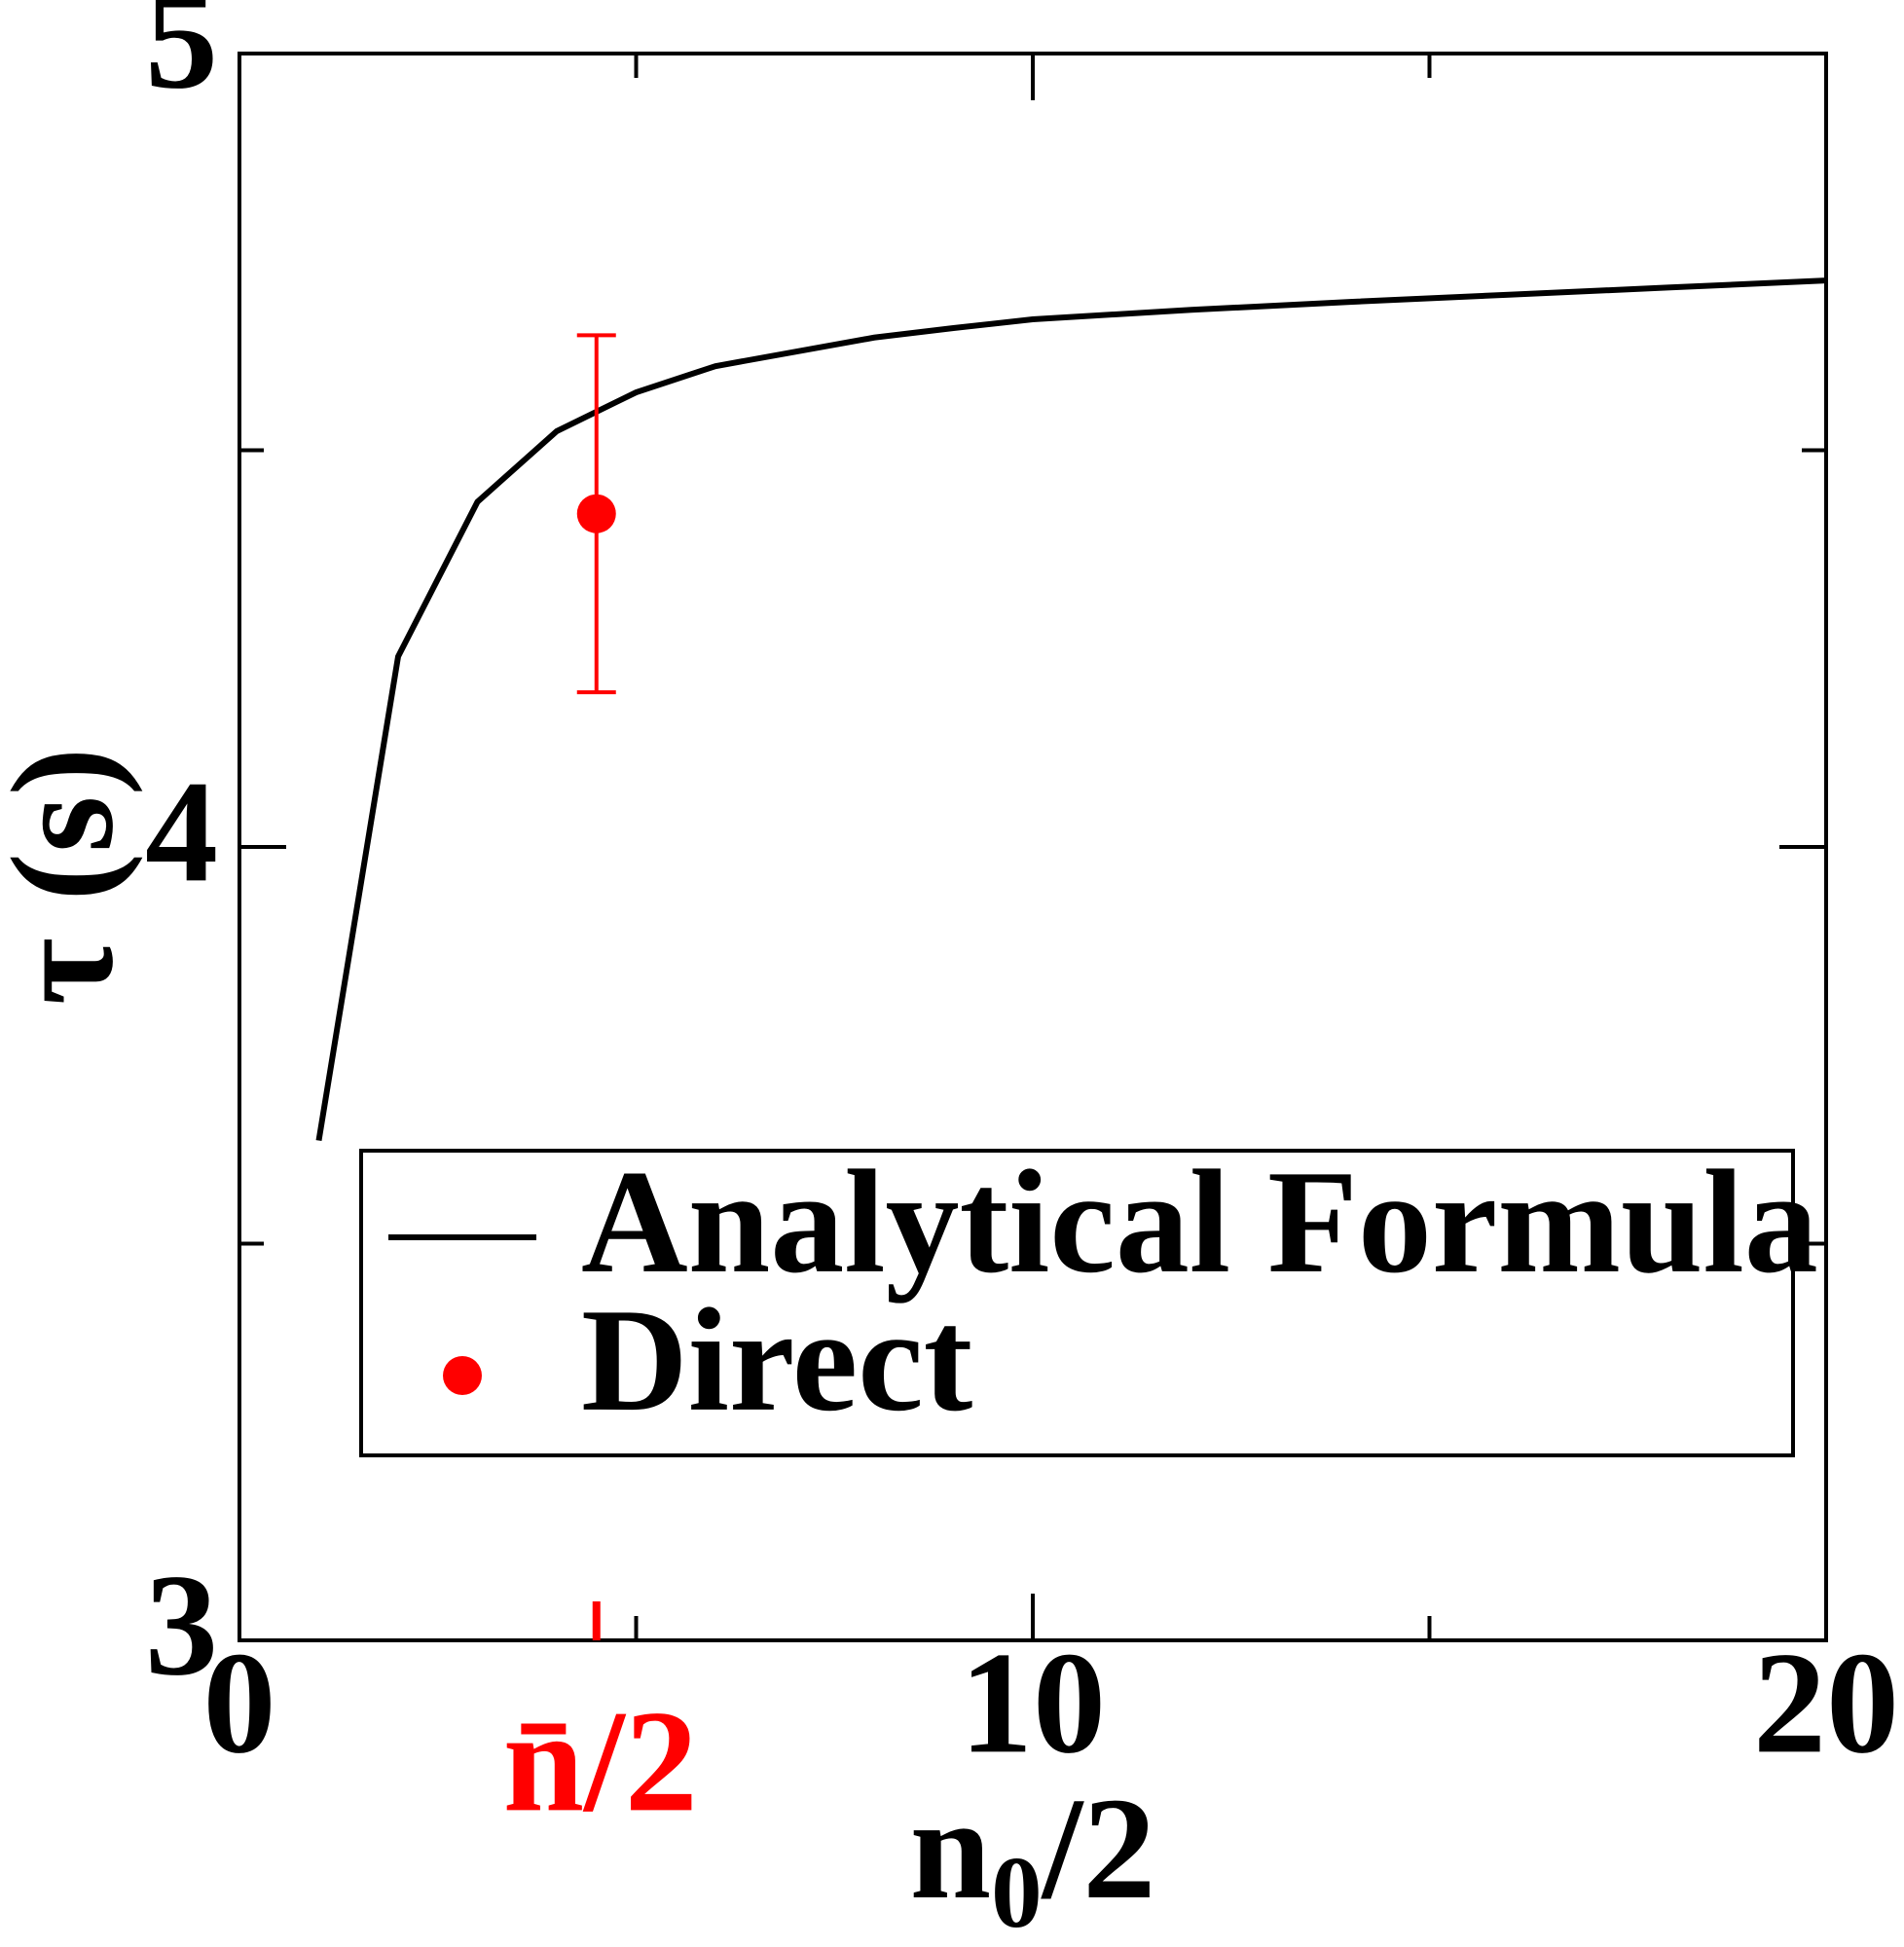 This screenshot has height=1947, width=1904. I want to click on annotation: n̄/2, so click(600, 1761).